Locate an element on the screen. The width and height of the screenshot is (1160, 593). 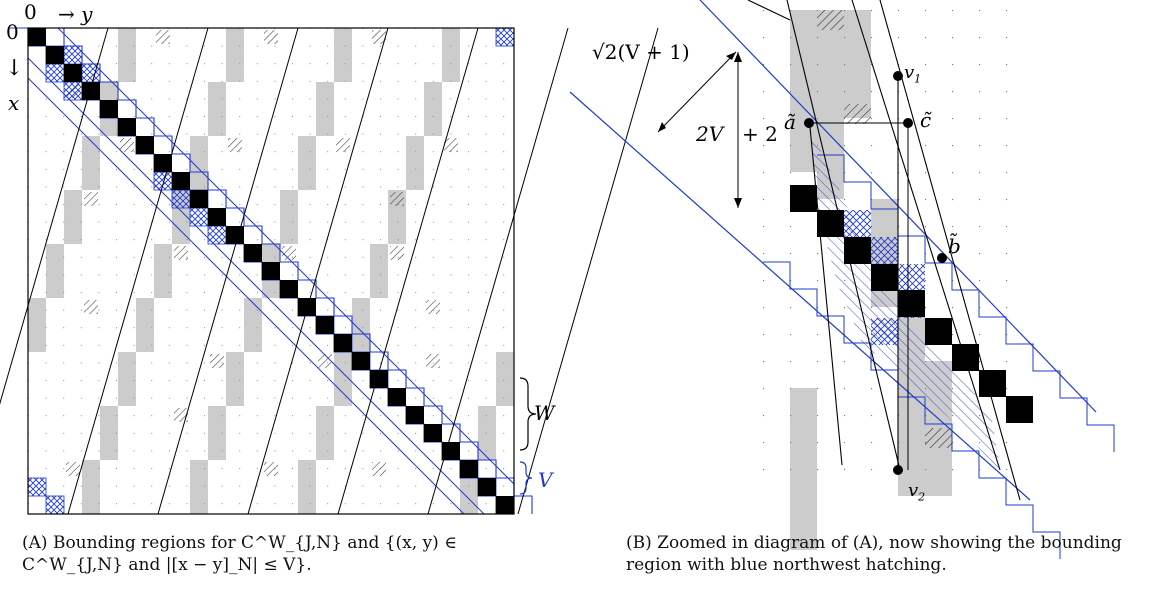
brace-V is located at coordinates (526, 478).